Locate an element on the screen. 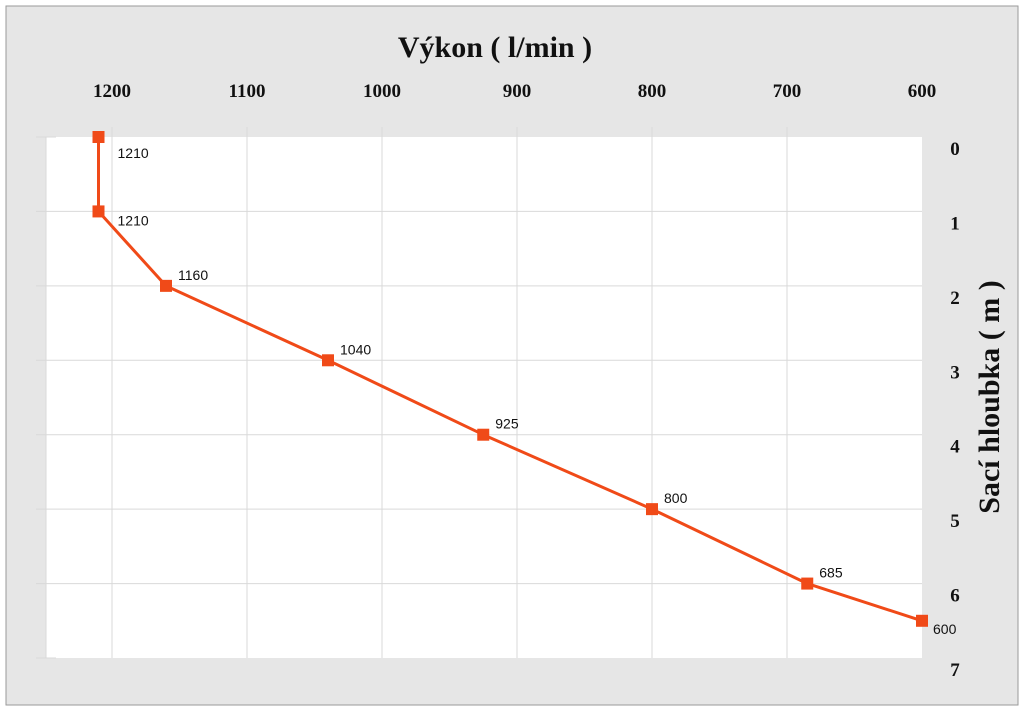  x-tick-label: 1200 is located at coordinates (112, 91).